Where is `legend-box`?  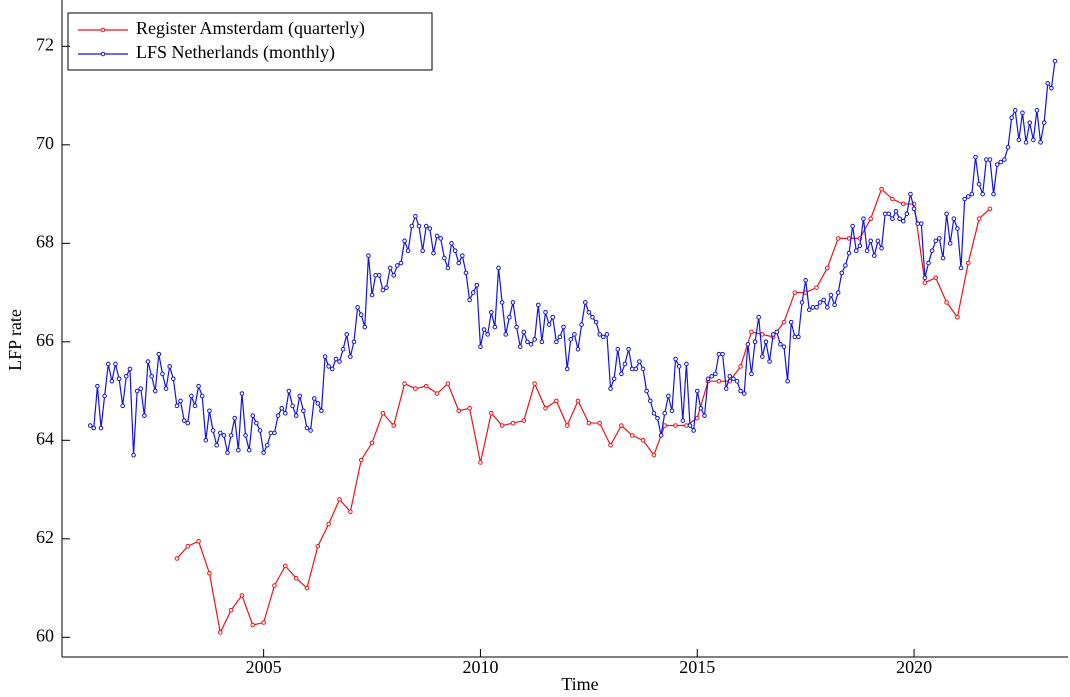 legend-box is located at coordinates (250, 41).